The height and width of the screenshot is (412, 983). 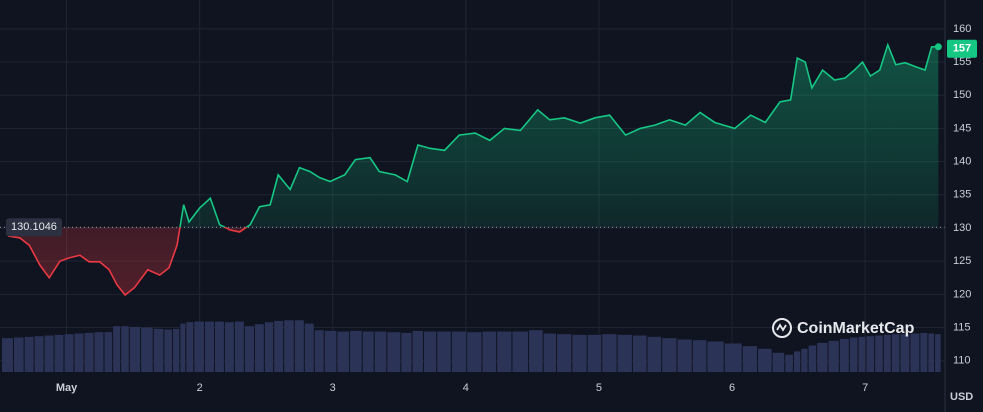 I want to click on last-point, so click(x=938, y=47).